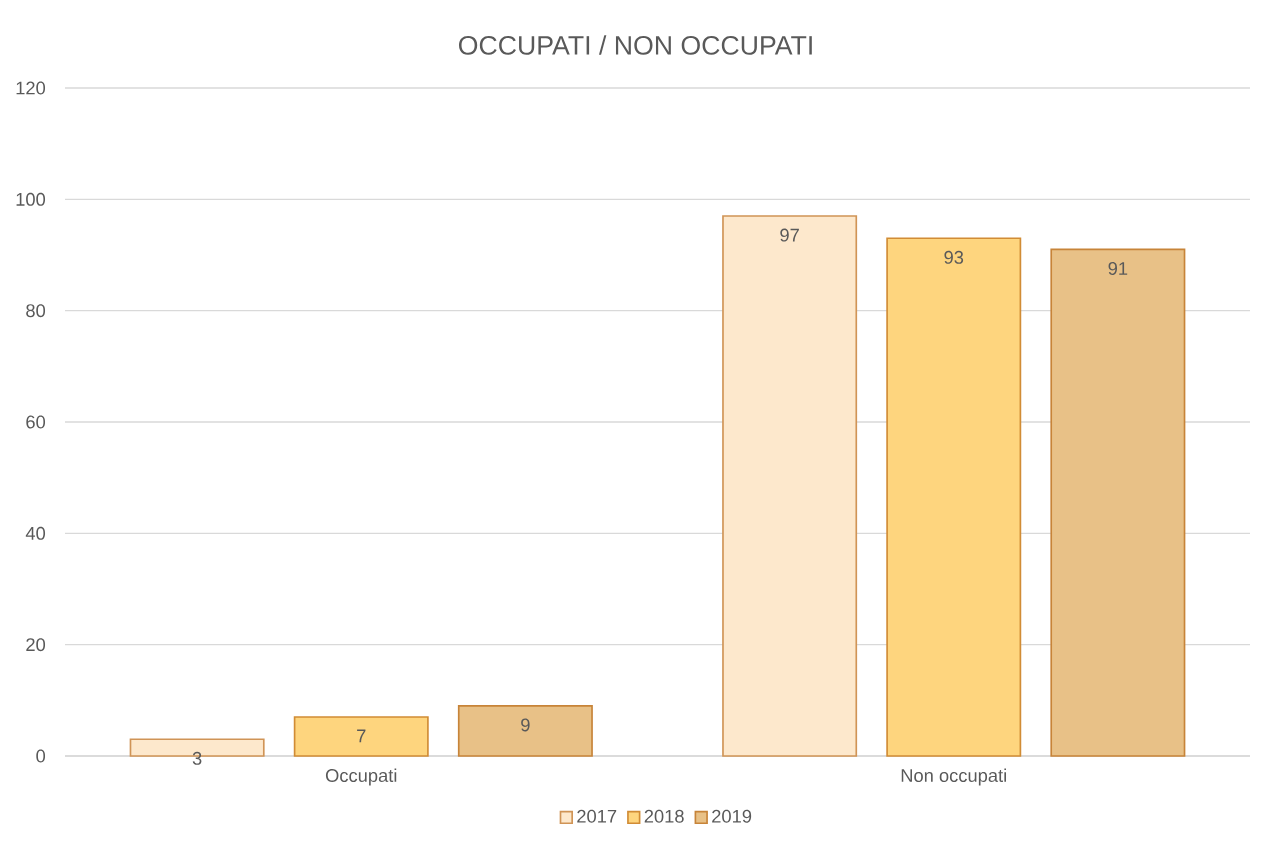 This screenshot has height=852, width=1272. Describe the element at coordinates (525, 725) in the screenshot. I see `data-label: 9` at that location.